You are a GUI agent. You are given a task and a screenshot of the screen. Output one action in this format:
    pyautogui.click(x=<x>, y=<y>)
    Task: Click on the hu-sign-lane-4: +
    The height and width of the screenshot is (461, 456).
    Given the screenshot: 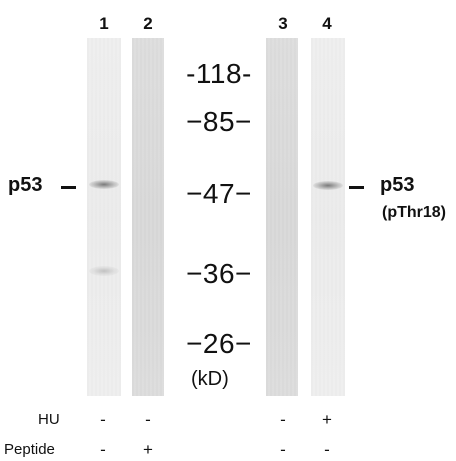 What is the action you would take?
    pyautogui.click(x=327, y=419)
    